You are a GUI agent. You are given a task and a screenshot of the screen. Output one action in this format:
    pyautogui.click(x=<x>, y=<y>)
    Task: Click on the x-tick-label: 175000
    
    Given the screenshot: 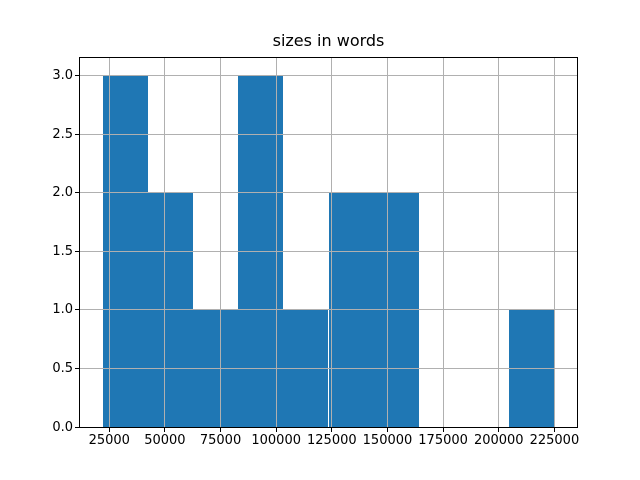 What is the action you would take?
    pyautogui.click(x=443, y=440)
    